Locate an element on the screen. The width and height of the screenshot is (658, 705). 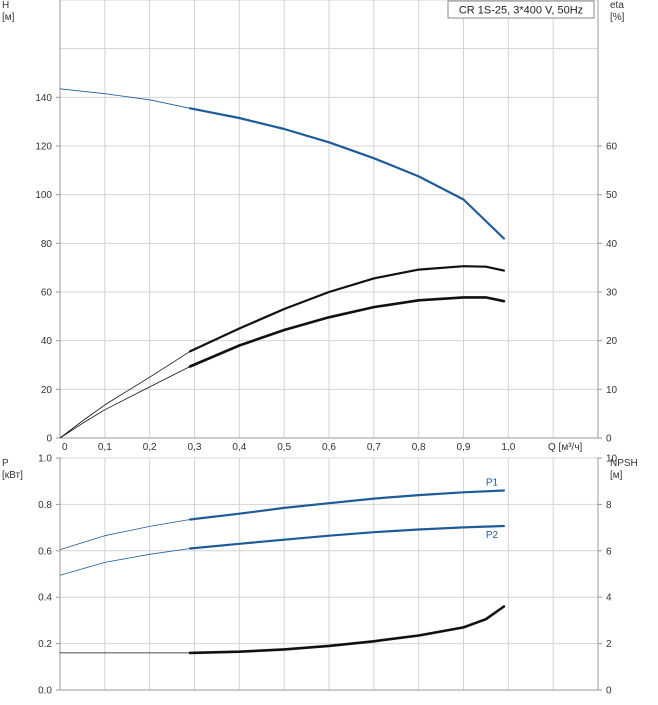
bottom-left-tick-label: 0.8 is located at coordinates (45, 505).